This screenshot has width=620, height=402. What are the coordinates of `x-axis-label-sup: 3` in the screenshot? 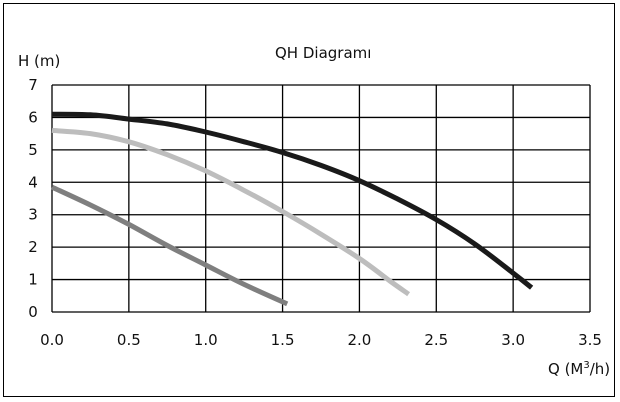 It's located at (586, 365).